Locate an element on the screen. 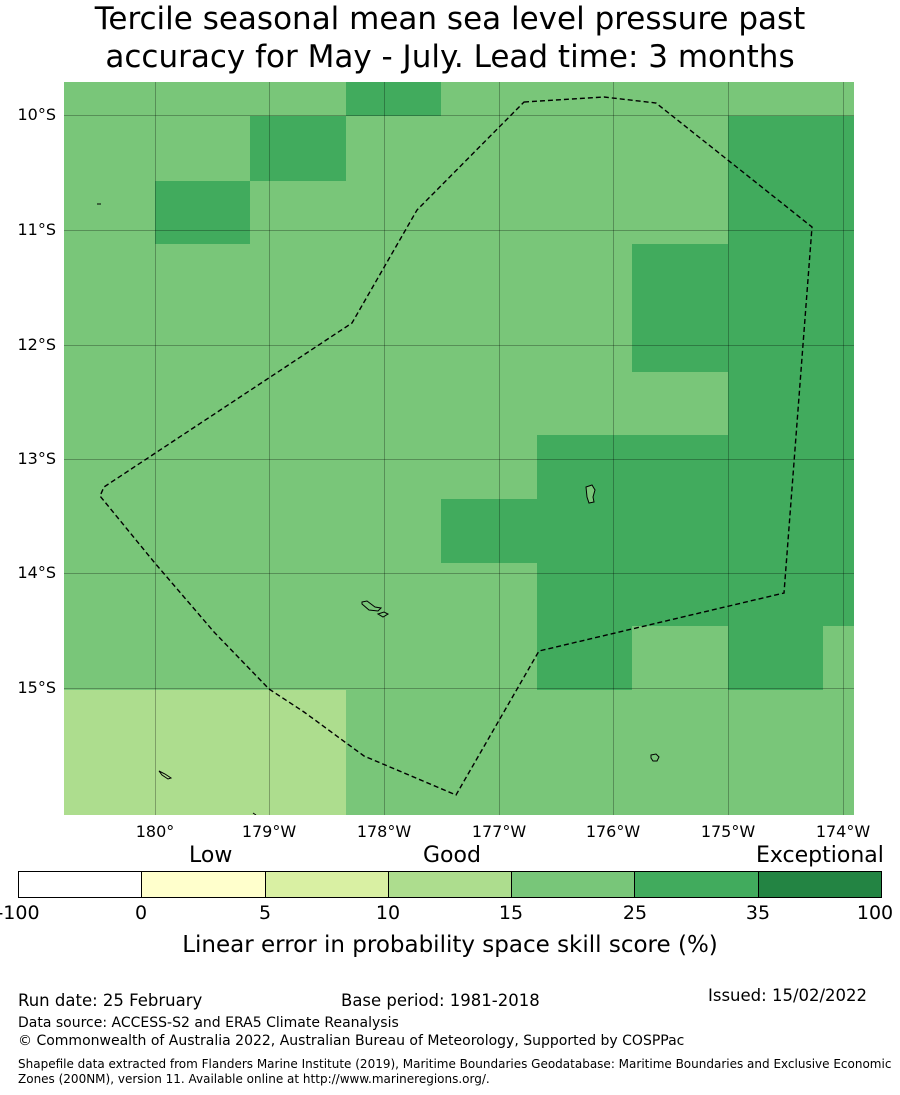 This screenshot has height=1095, width=900. lon-label: 176°W is located at coordinates (613, 831).